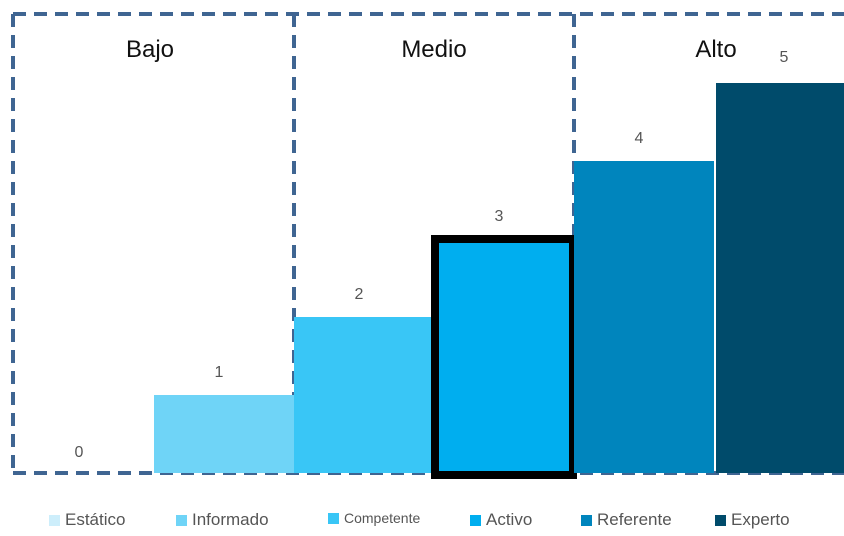  I want to click on legend-swatch-competente, so click(333, 518).